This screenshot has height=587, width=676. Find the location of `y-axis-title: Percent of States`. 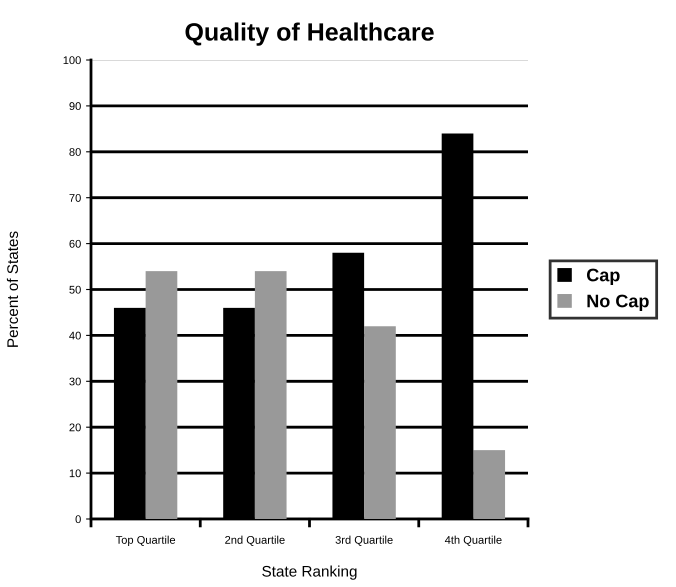

y-axis-title: Percent of States is located at coordinates (12, 289).